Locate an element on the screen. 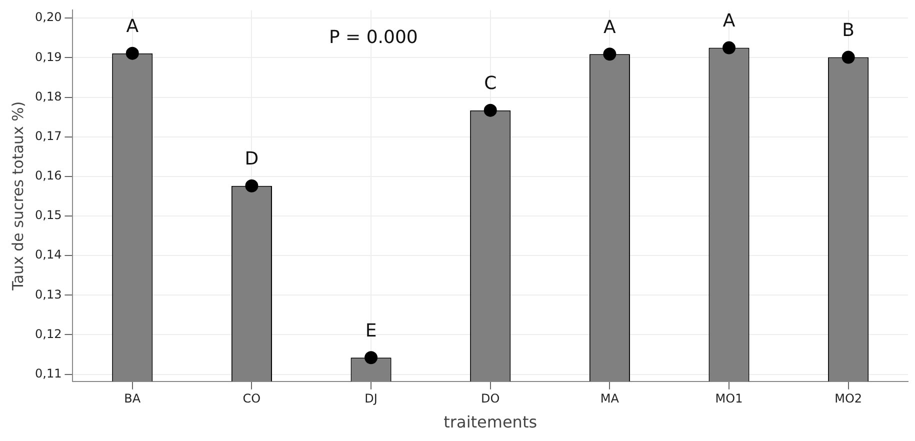  y-axis-title: Taux de sucres totaux %) is located at coordinates (17, 196).